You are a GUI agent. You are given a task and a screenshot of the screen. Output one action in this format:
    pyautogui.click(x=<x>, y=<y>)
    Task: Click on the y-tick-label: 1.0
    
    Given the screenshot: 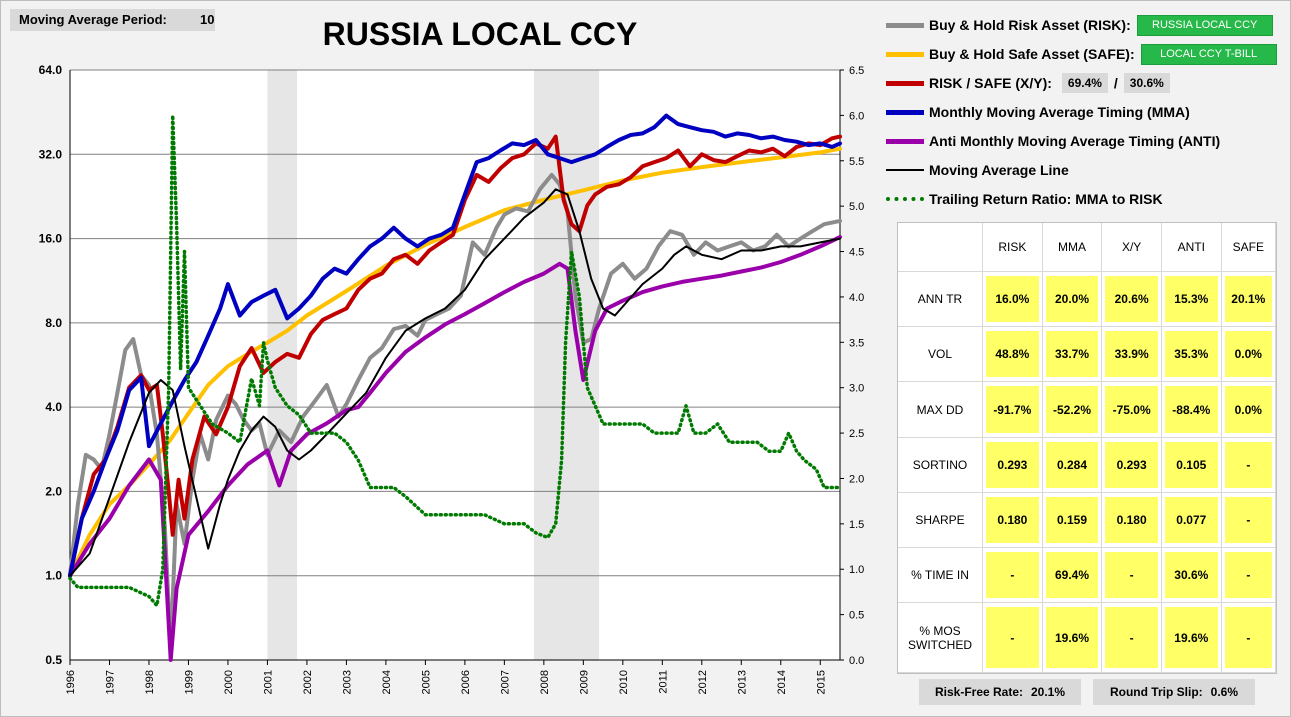 What is the action you would take?
    pyautogui.click(x=53, y=576)
    